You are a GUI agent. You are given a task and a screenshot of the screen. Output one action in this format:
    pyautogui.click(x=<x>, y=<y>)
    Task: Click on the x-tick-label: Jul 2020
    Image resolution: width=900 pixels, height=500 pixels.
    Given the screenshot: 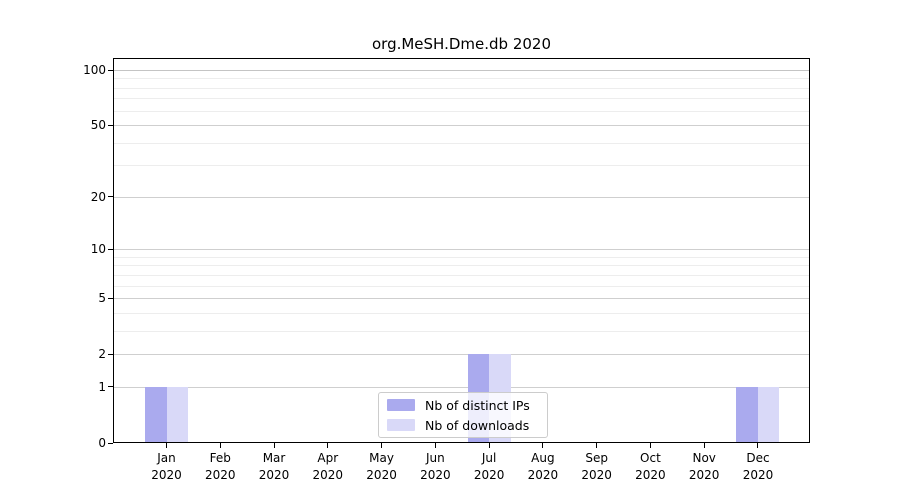 What is the action you would take?
    pyautogui.click(x=489, y=466)
    